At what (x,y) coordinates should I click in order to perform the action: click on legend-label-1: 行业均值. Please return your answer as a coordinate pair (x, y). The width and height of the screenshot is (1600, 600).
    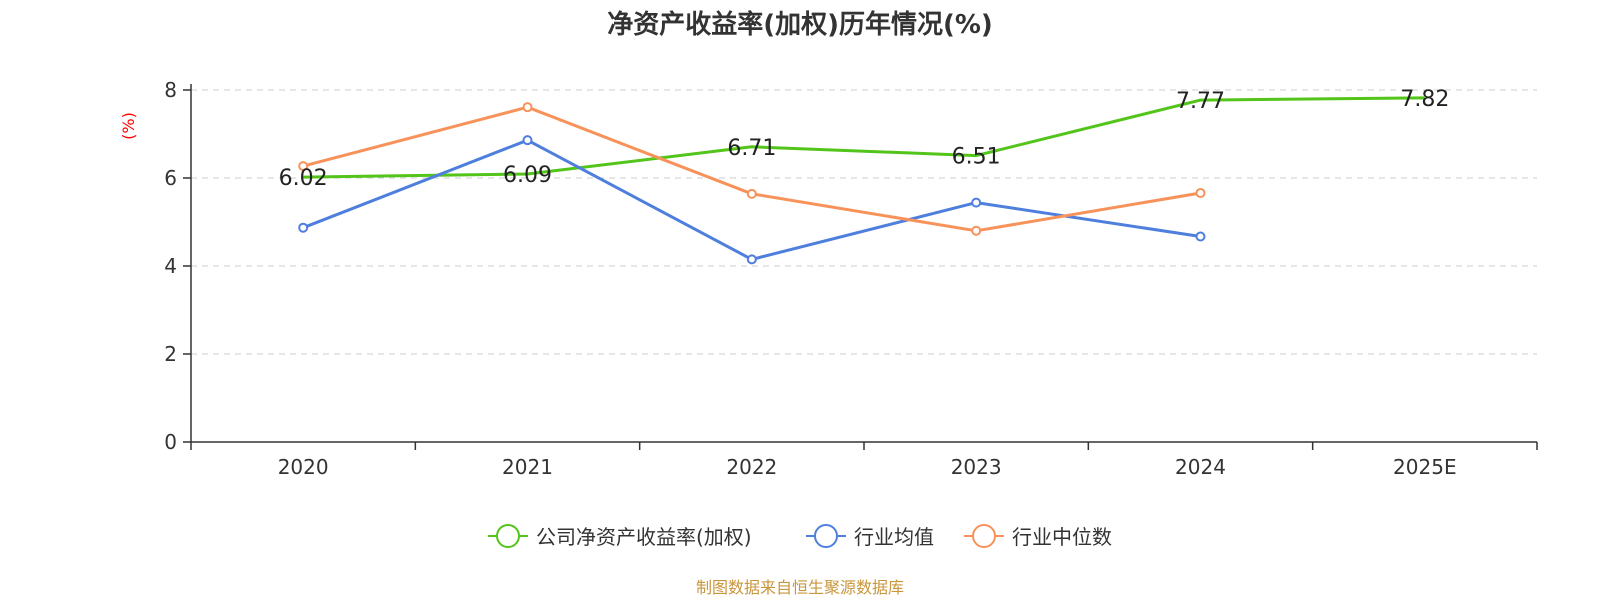
    Looking at the image, I should click on (894, 537).